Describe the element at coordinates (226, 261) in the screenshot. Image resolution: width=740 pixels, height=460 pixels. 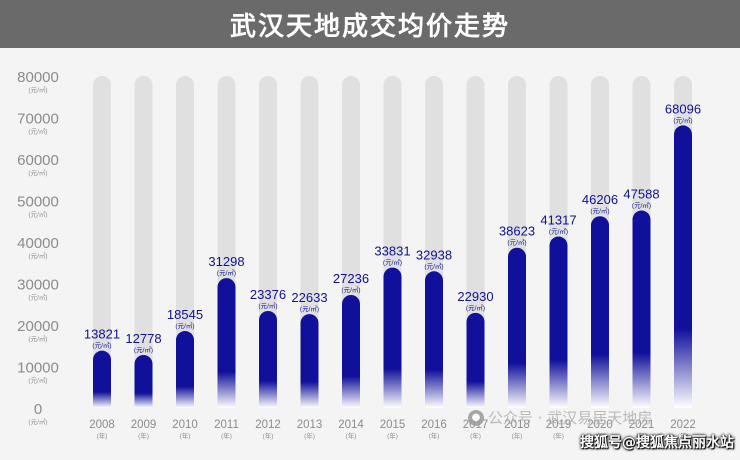
I see `data-label: 31298` at that location.